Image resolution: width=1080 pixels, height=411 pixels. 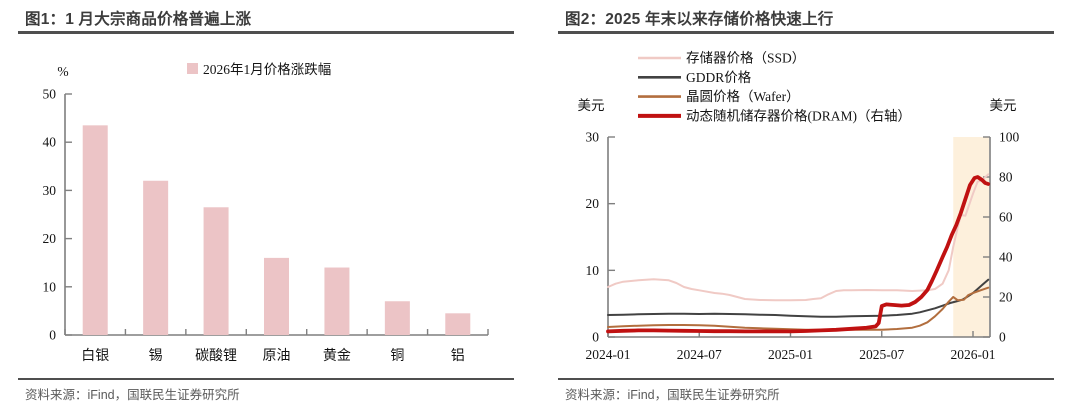 What do you see at coordinates (52, 335) in the screenshot?
I see `y-axis-tick-label: 0` at bounding box center [52, 335].